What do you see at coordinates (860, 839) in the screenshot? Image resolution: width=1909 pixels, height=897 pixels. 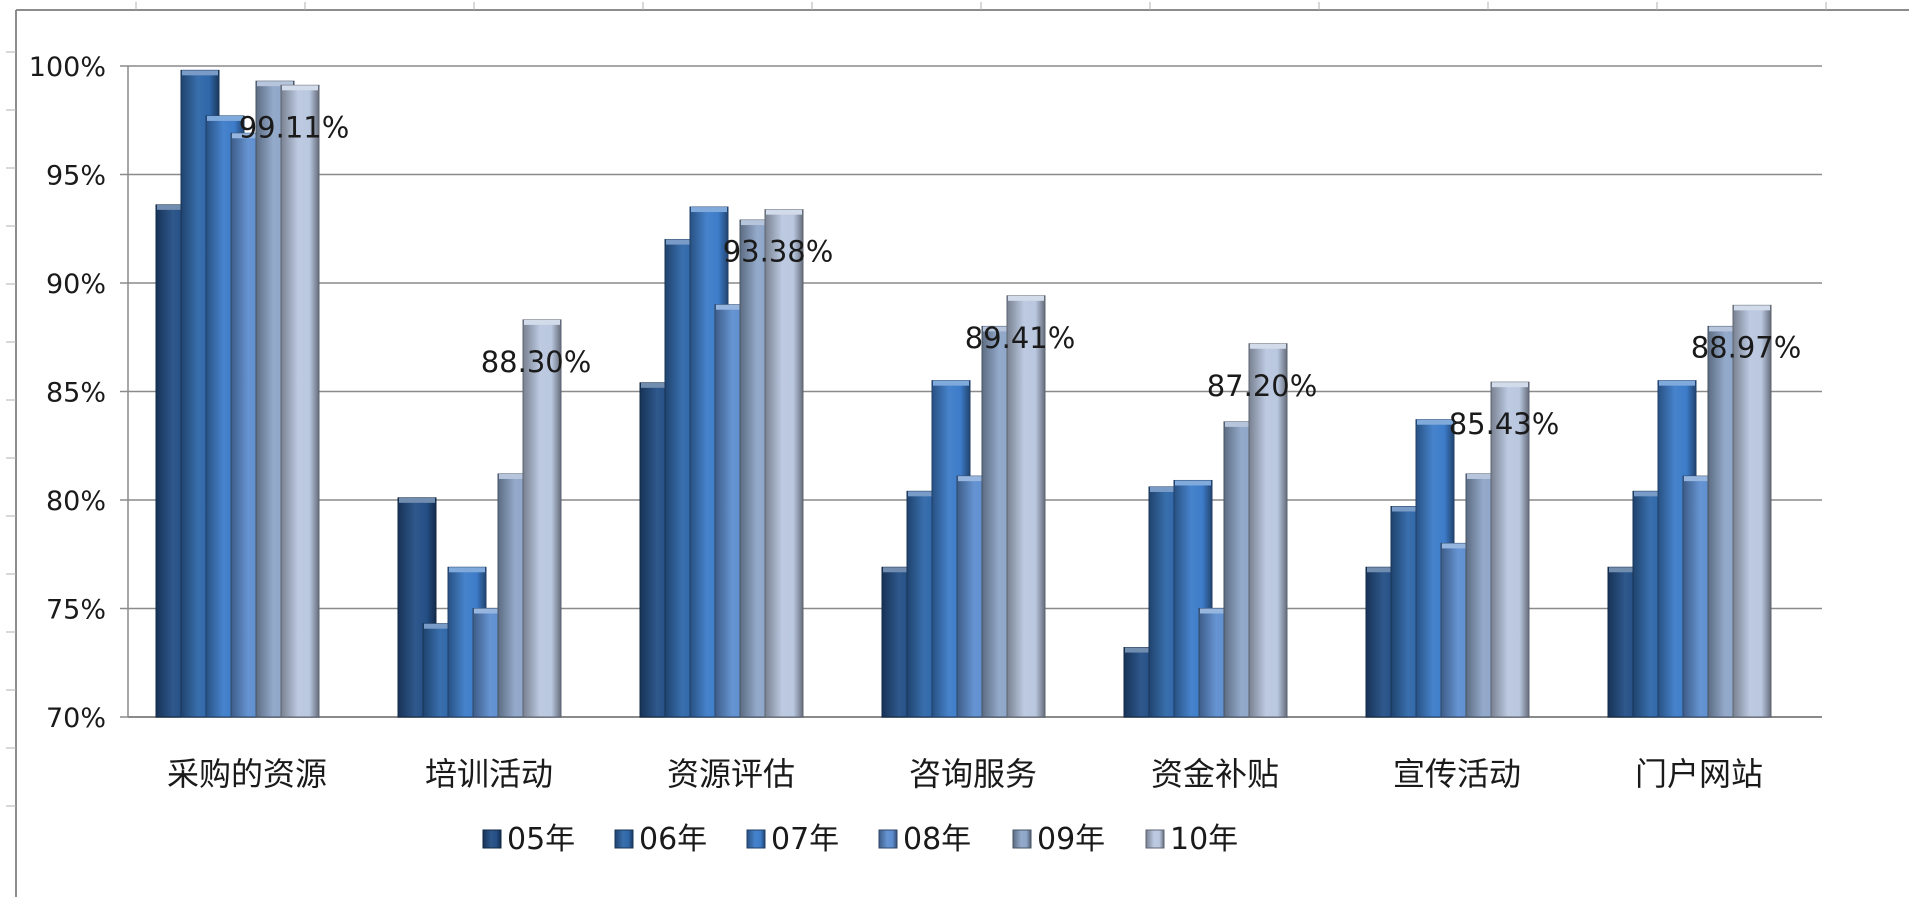 I see `legend: 05年 06年 07年 08年 09年 10年` at bounding box center [860, 839].